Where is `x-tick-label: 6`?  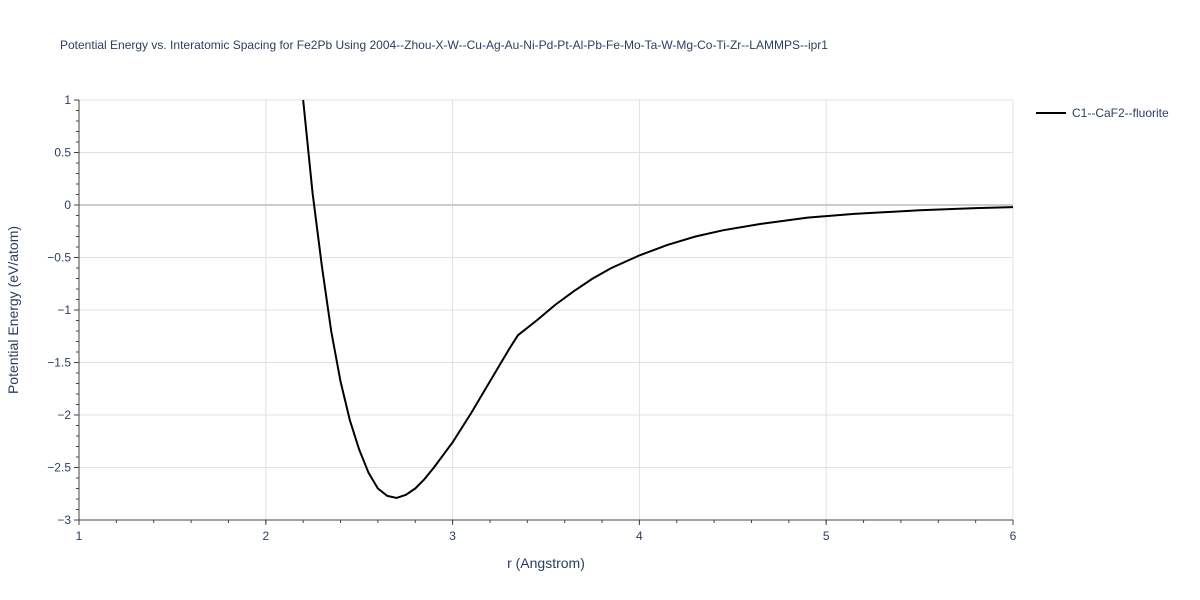
x-tick-label: 6 is located at coordinates (1013, 536).